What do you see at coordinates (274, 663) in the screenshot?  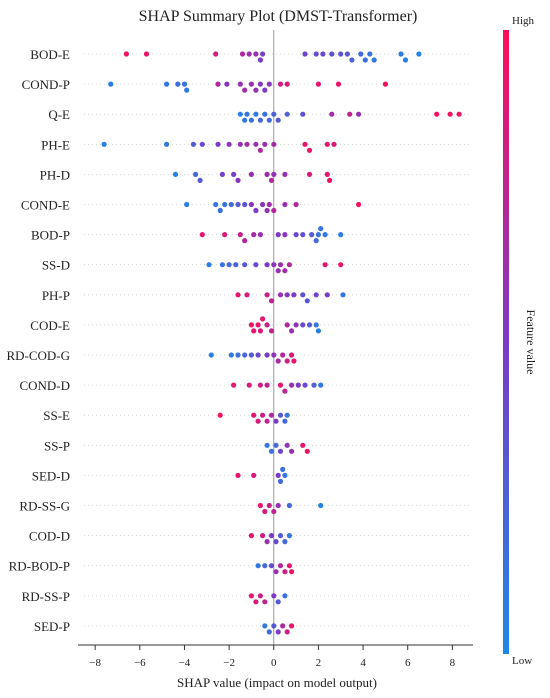 I see `x-tick-label: 0` at bounding box center [274, 663].